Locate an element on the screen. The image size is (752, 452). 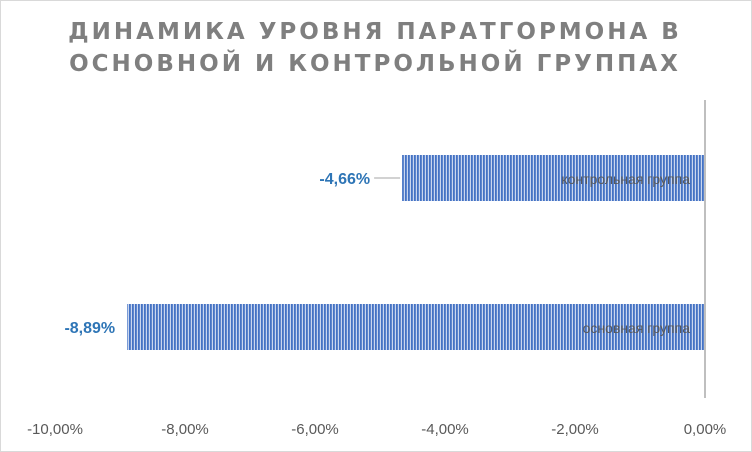
chart-title-line-2: ОСНОВНОЙ И КОНТРОЛЬНОЙ ГРУППАХ is located at coordinates (375, 64).